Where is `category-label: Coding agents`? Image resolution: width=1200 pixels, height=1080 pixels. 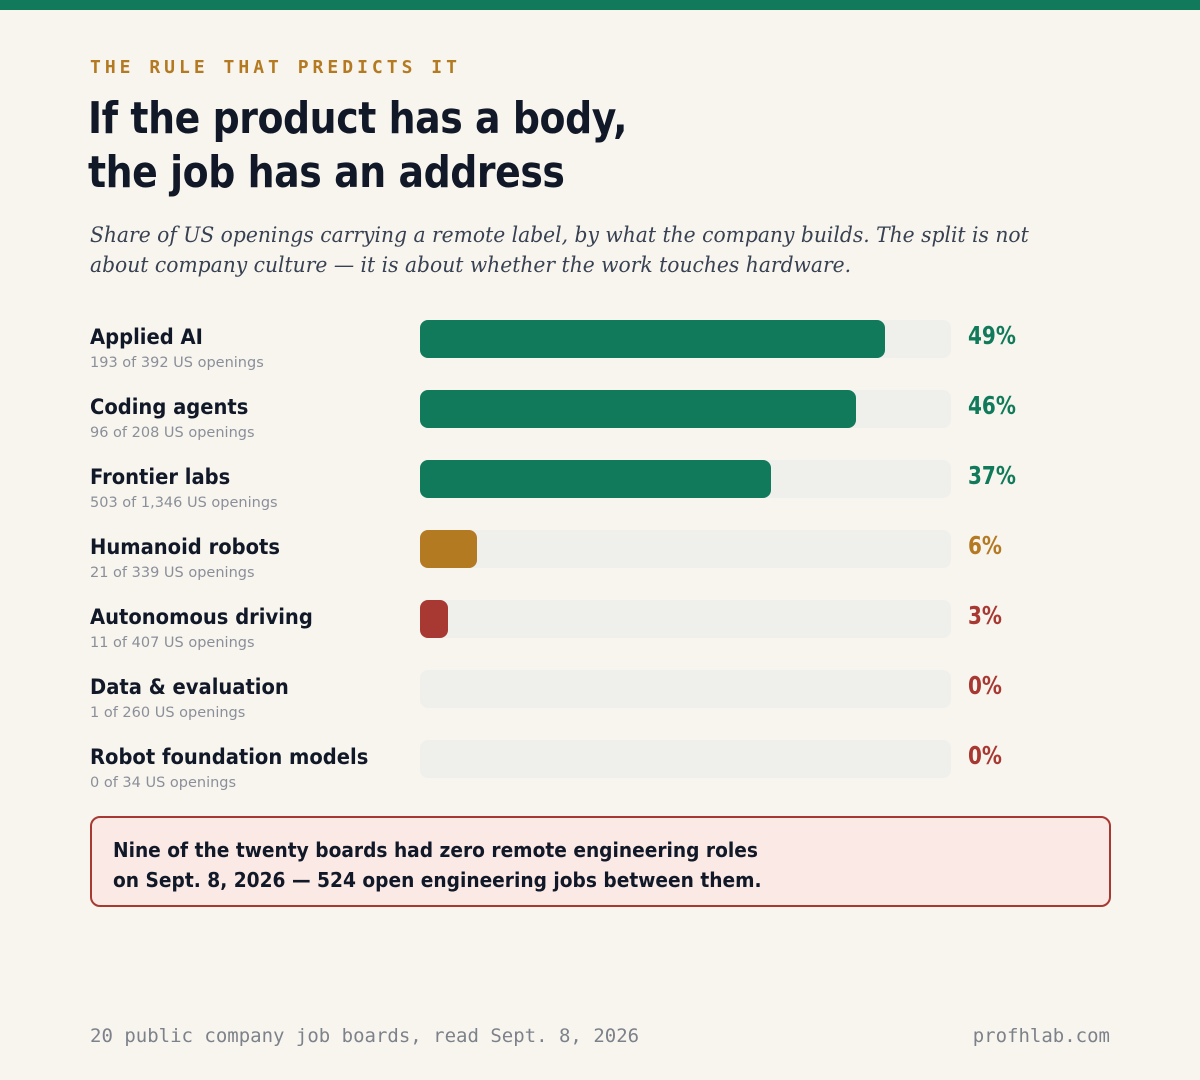
category-label: Coding agents is located at coordinates (169, 407).